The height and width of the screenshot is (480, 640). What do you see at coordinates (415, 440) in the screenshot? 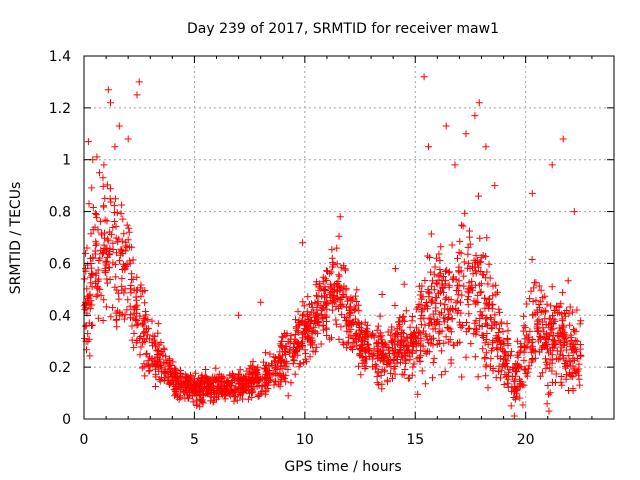
I see `x-tick-label: 15` at bounding box center [415, 440].